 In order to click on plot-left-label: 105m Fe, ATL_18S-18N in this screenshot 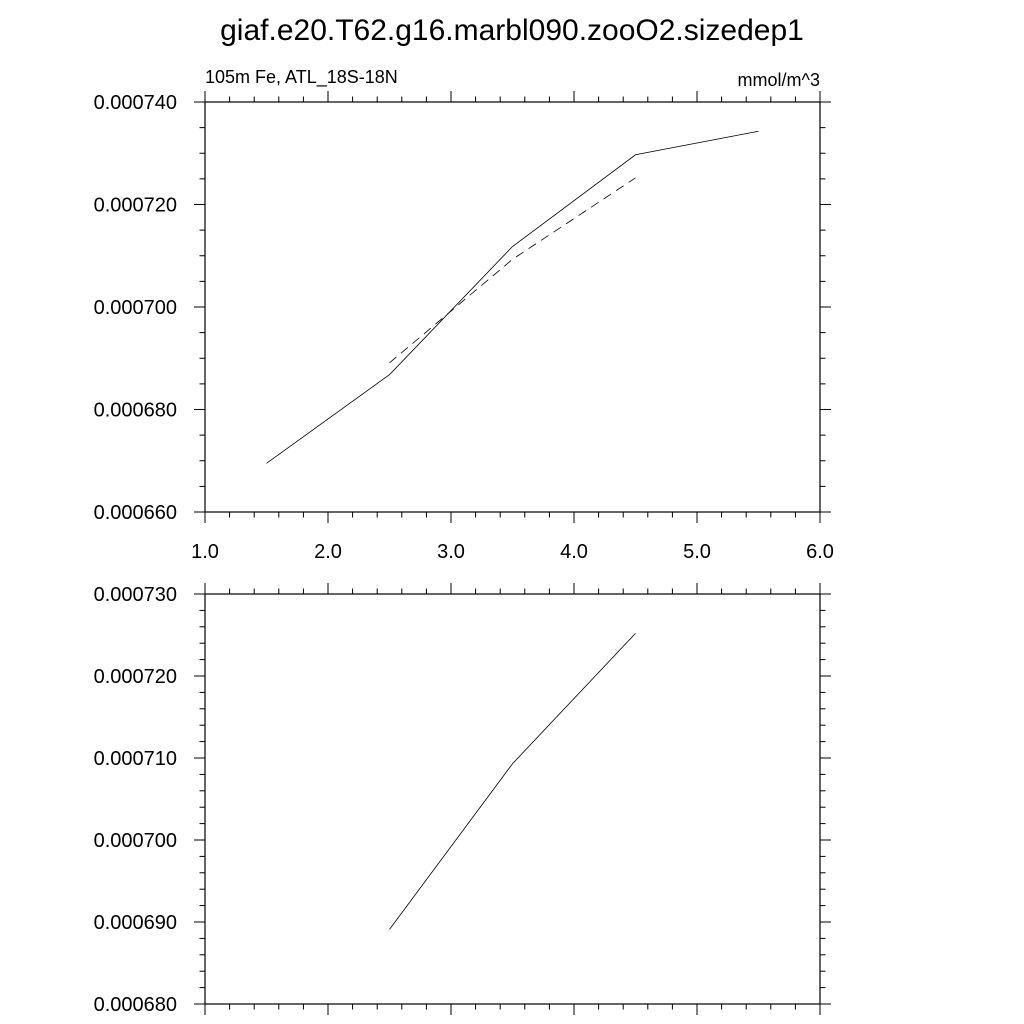, I will do `click(301, 77)`.